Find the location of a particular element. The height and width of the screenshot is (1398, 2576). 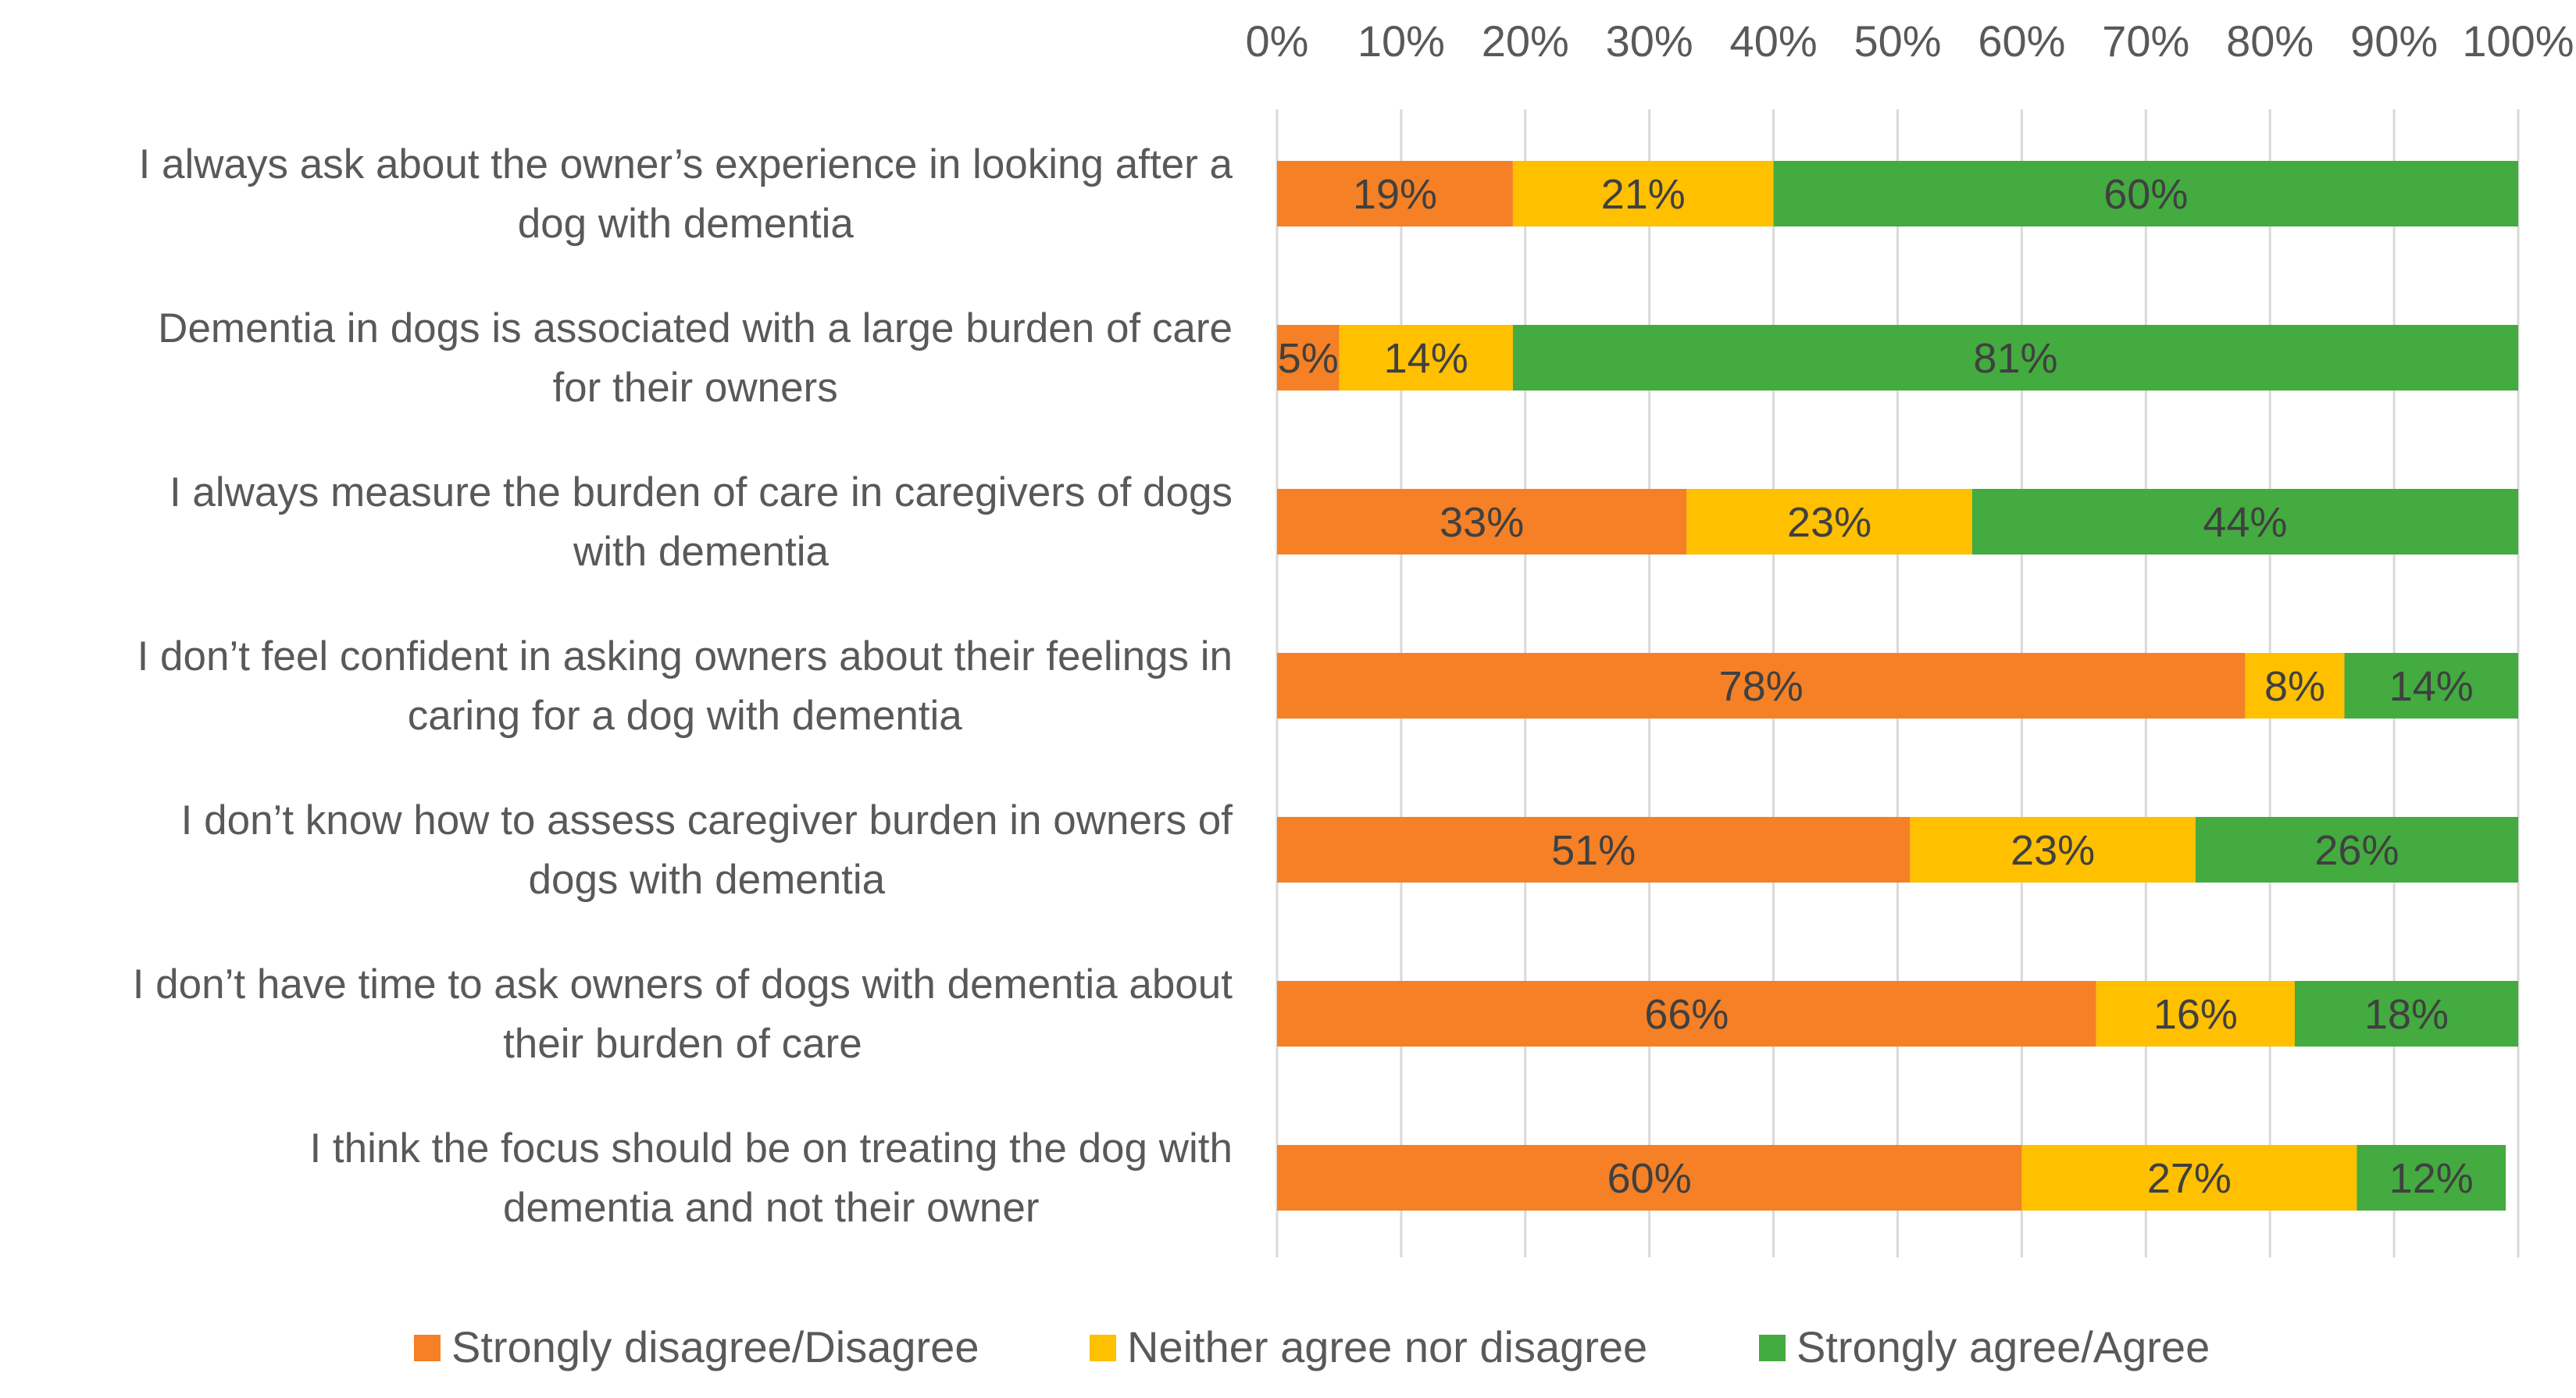

category-label-line: dogs with dementia is located at coordinates (707, 880).